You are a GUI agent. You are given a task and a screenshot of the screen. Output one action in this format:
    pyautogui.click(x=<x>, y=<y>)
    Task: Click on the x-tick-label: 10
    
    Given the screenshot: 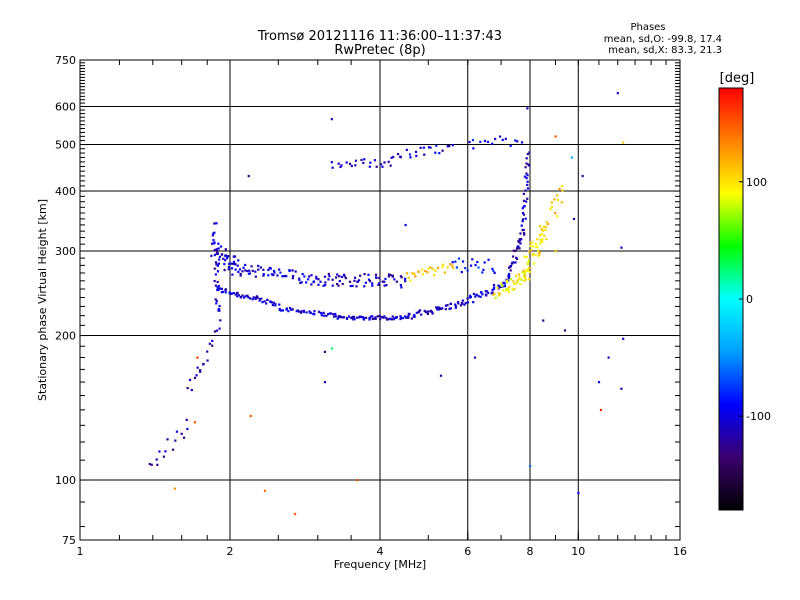 What is the action you would take?
    pyautogui.click(x=578, y=551)
    